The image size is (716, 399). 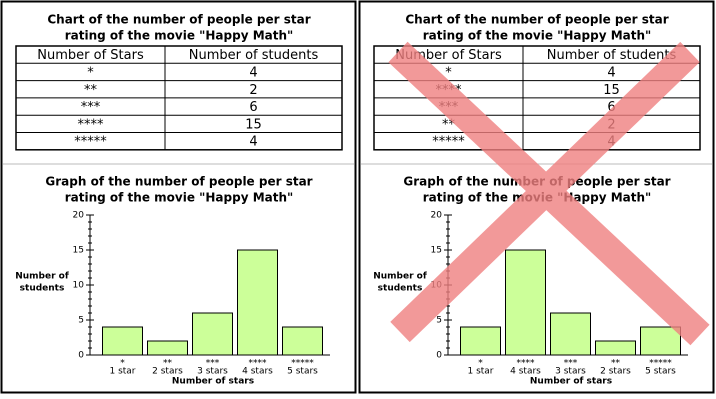 I want to click on chart-title: rating of the movie "Happy Math", so click(x=179, y=198).